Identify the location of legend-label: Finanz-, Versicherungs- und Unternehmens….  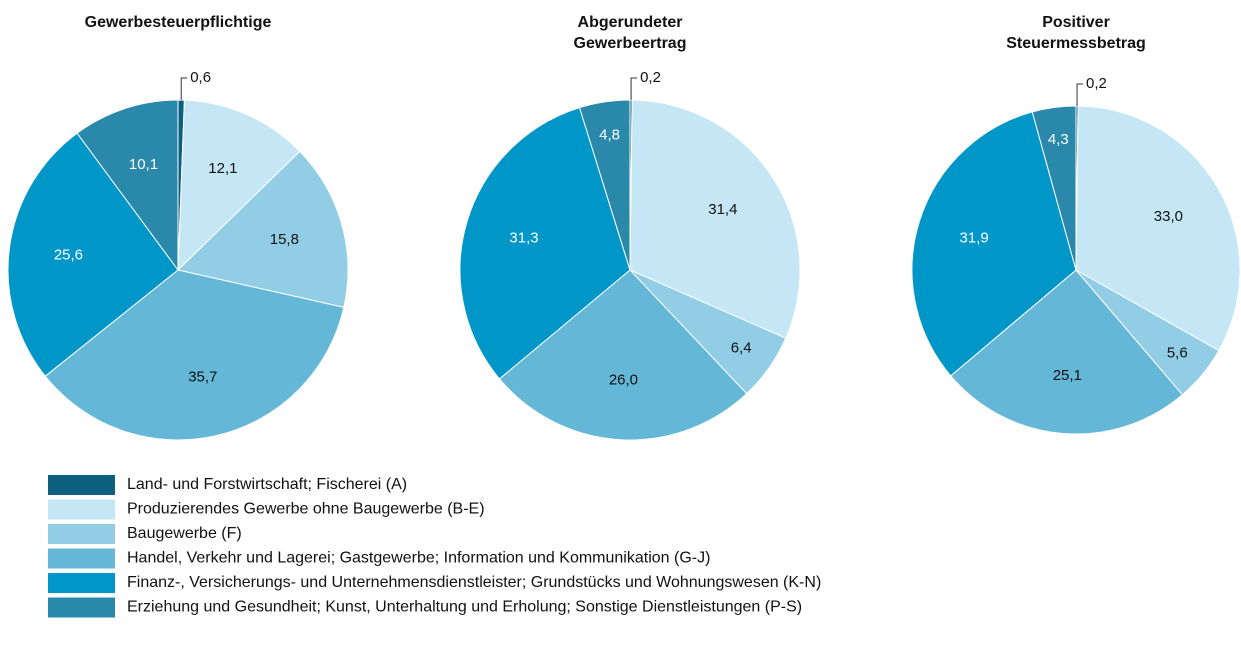
(474, 582).